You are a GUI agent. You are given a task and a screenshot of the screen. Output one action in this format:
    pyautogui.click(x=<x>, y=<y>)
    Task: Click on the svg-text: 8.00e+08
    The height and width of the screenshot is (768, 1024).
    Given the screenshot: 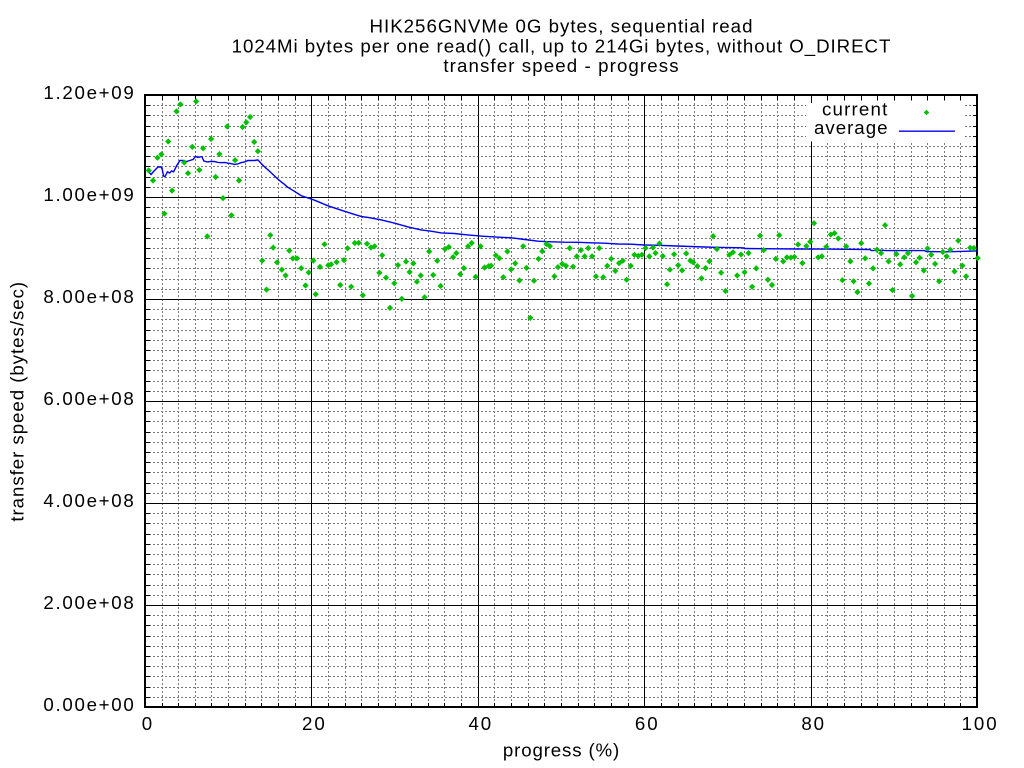 What is the action you would take?
    pyautogui.click(x=89, y=296)
    